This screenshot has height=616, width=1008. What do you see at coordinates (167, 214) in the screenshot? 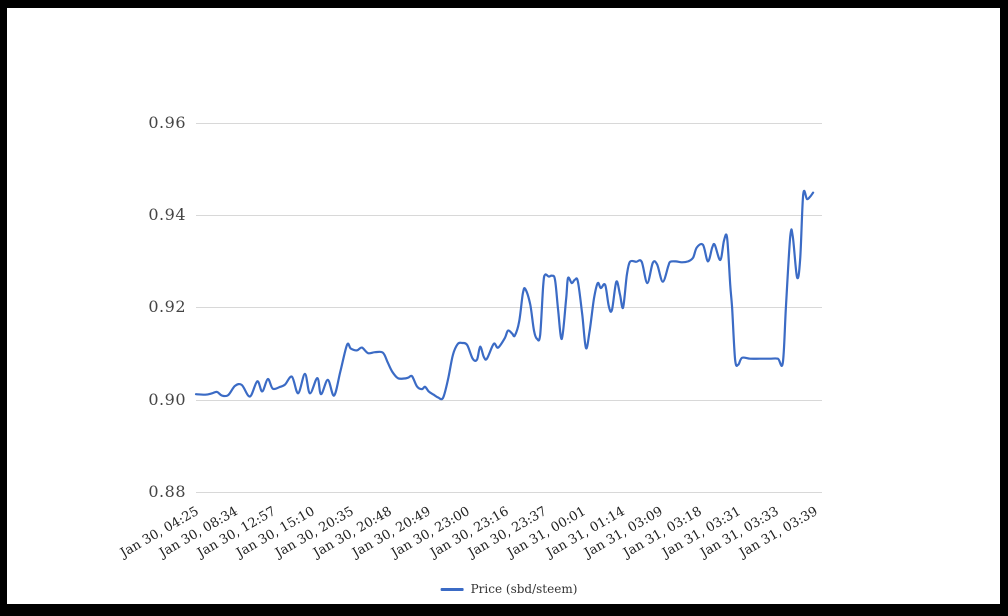
I see `y-tick-label: 0.94` at bounding box center [167, 214].